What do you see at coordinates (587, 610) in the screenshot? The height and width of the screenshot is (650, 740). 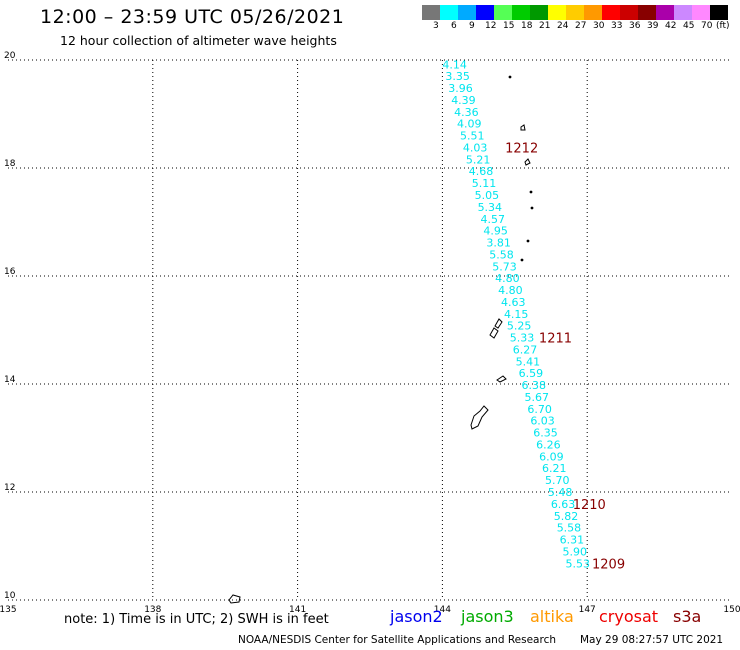 I see `x-tick-label: 147` at bounding box center [587, 610].